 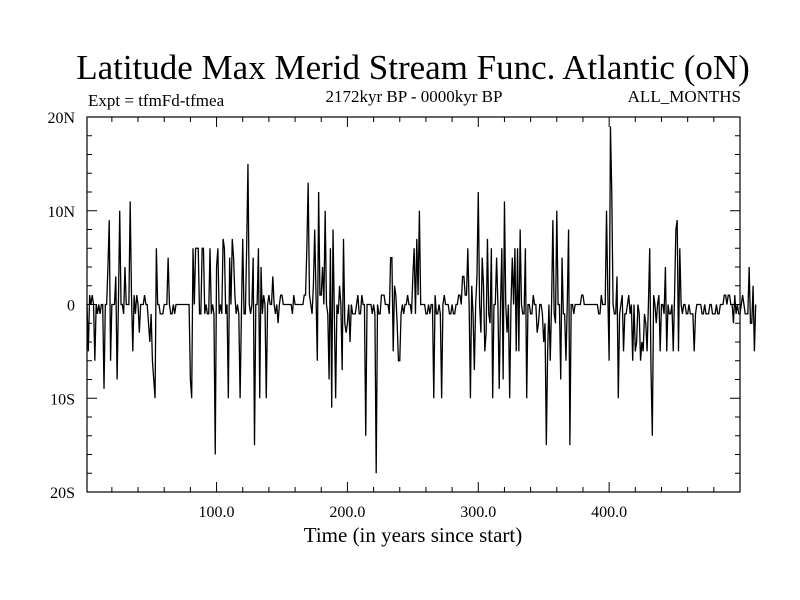 What do you see at coordinates (61, 118) in the screenshot?
I see `y-tick-label: 20N` at bounding box center [61, 118].